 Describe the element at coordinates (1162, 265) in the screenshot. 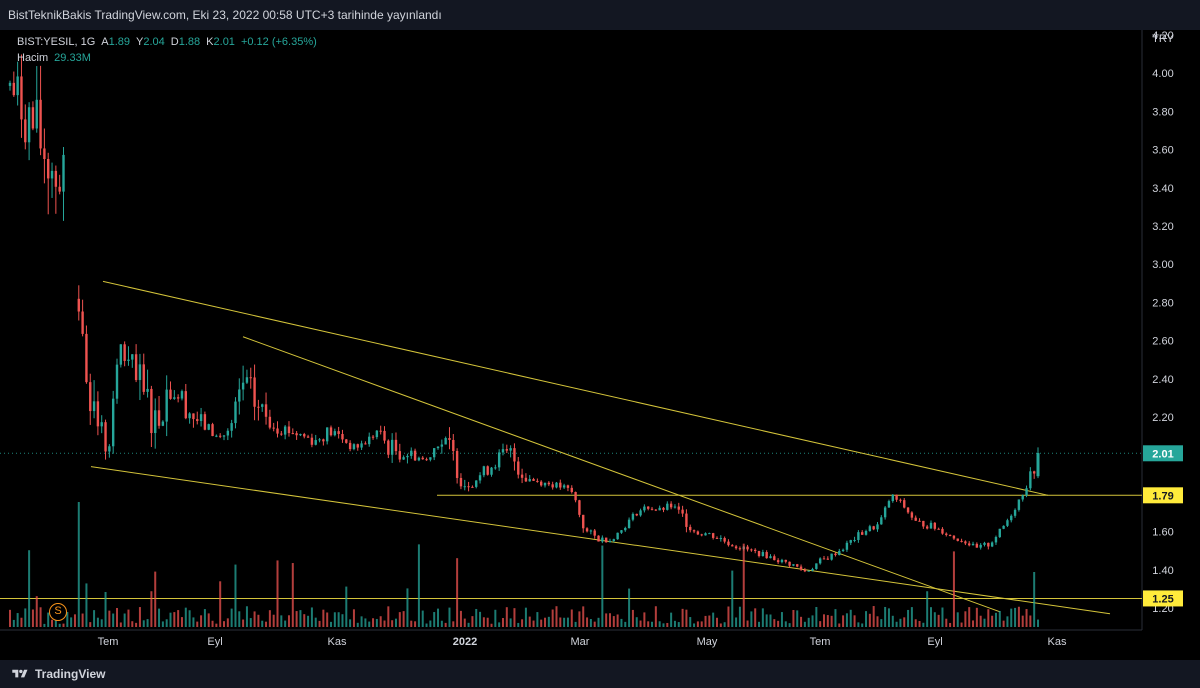

I see `y-tick-label: 3.00` at that location.